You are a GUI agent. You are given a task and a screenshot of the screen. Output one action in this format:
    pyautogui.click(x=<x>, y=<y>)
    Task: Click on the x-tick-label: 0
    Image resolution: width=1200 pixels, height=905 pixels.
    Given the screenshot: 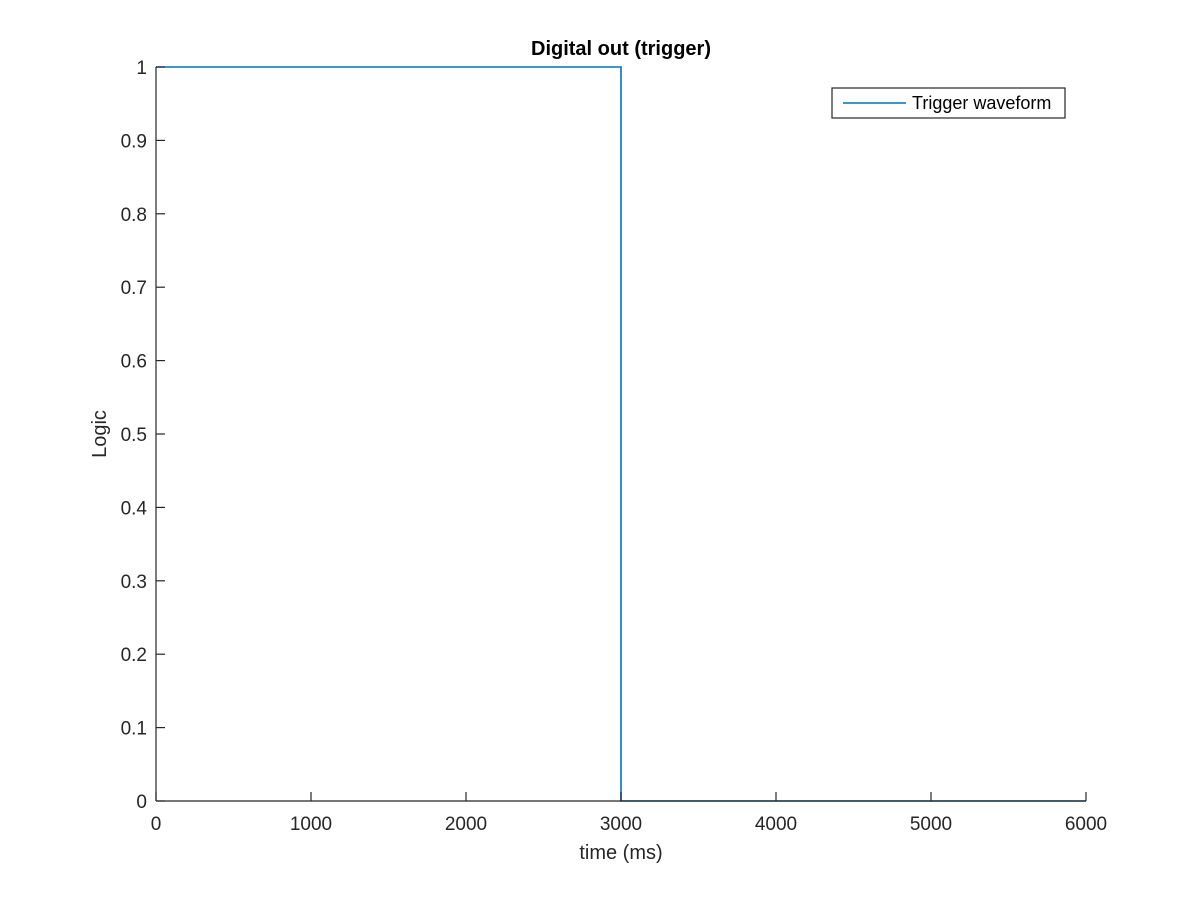 What is the action you would take?
    pyautogui.click(x=156, y=824)
    